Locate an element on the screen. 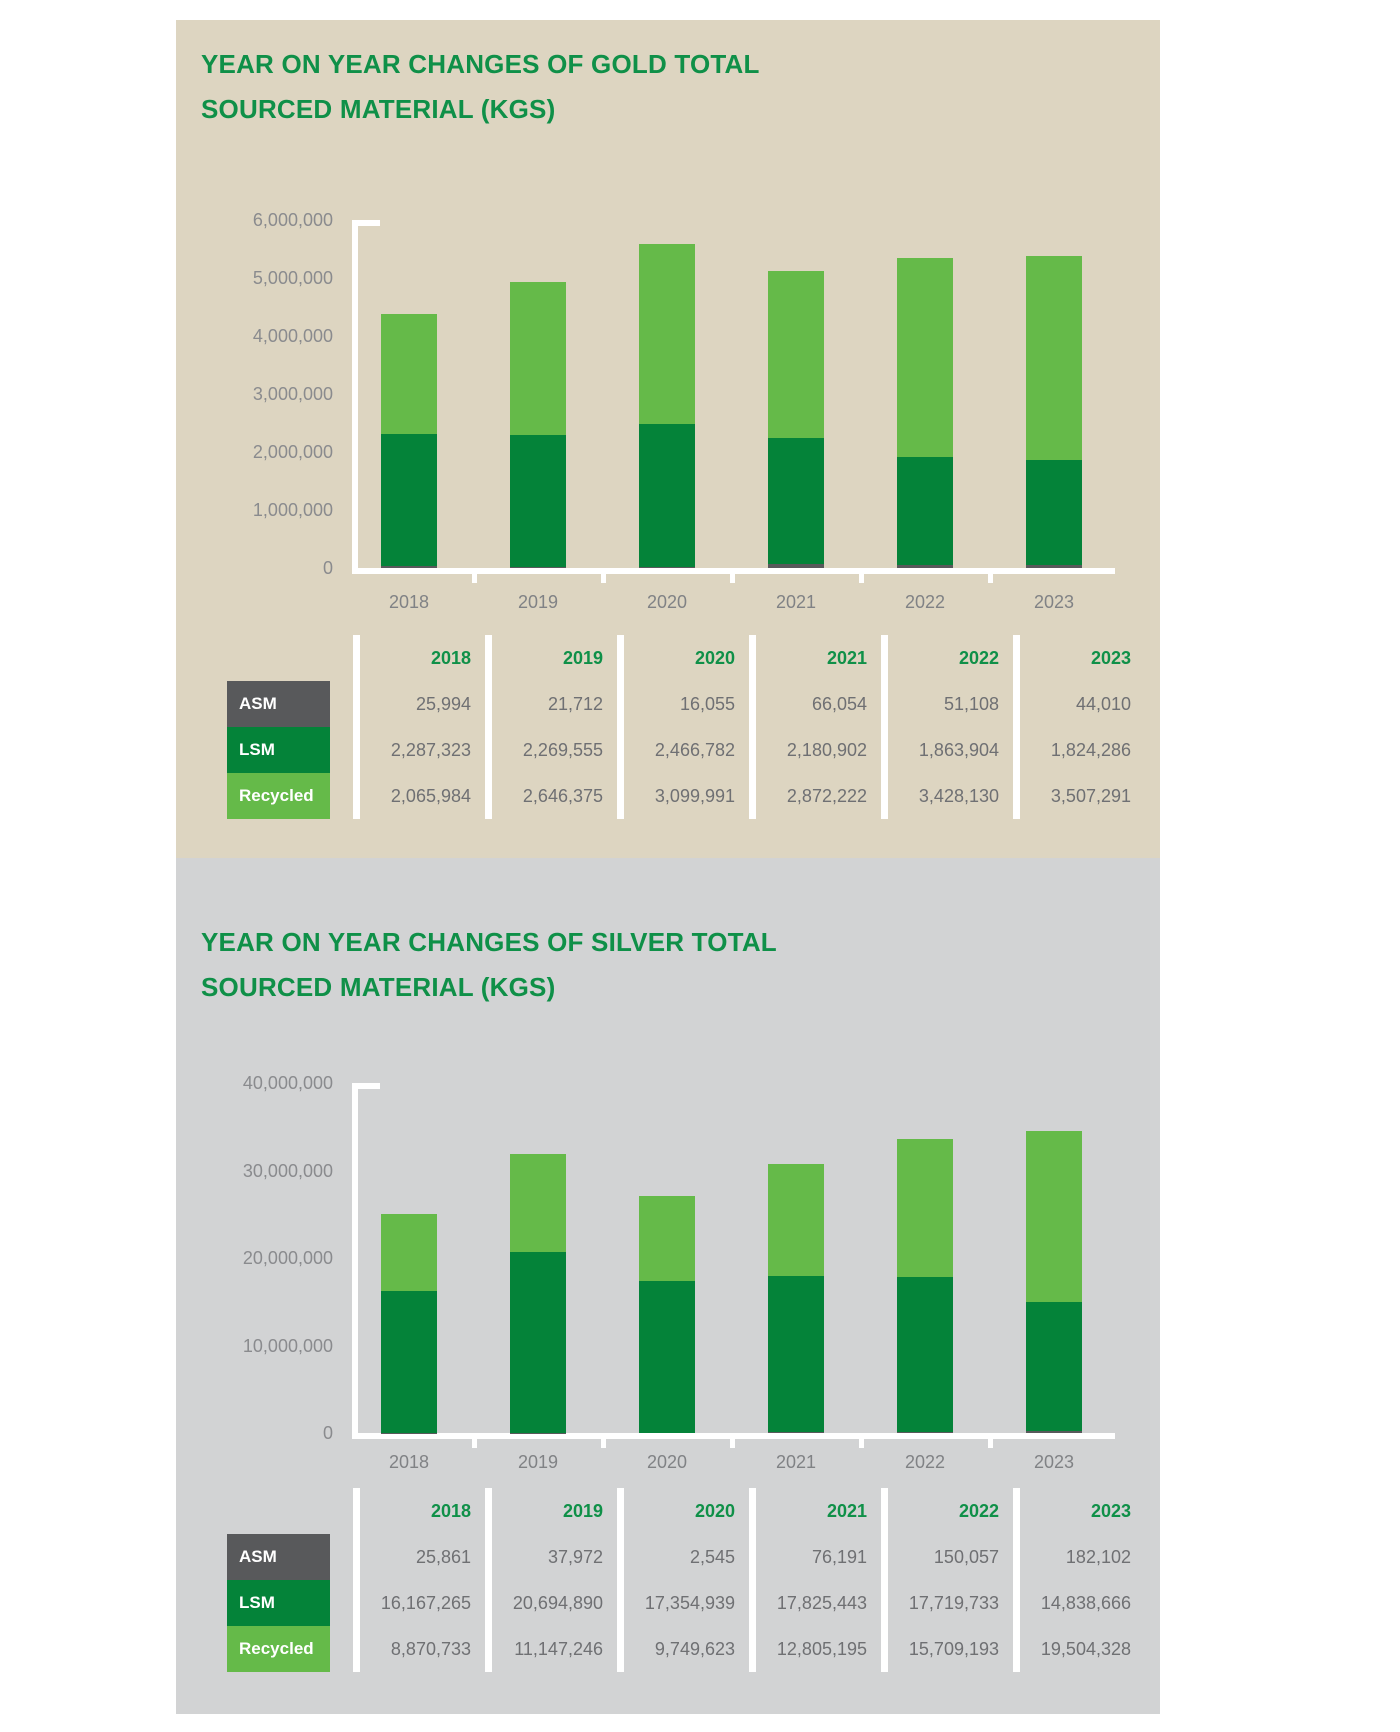 The width and height of the screenshot is (1400, 1732). y-tick-label: 2,000,000 is located at coordinates (292, 452).